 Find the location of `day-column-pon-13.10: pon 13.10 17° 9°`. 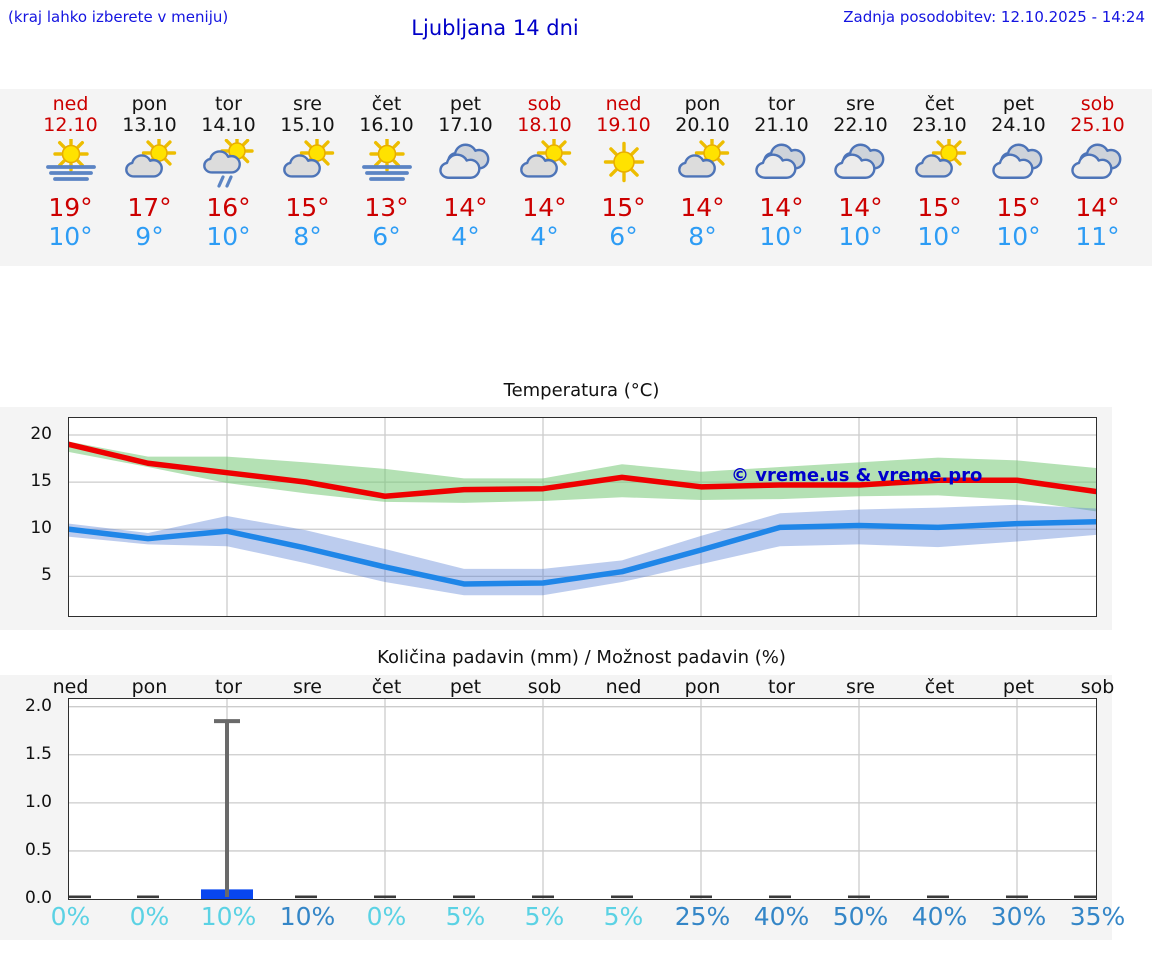

day-column-pon-13.10: pon 13.10 17° 9° is located at coordinates (149, 170).